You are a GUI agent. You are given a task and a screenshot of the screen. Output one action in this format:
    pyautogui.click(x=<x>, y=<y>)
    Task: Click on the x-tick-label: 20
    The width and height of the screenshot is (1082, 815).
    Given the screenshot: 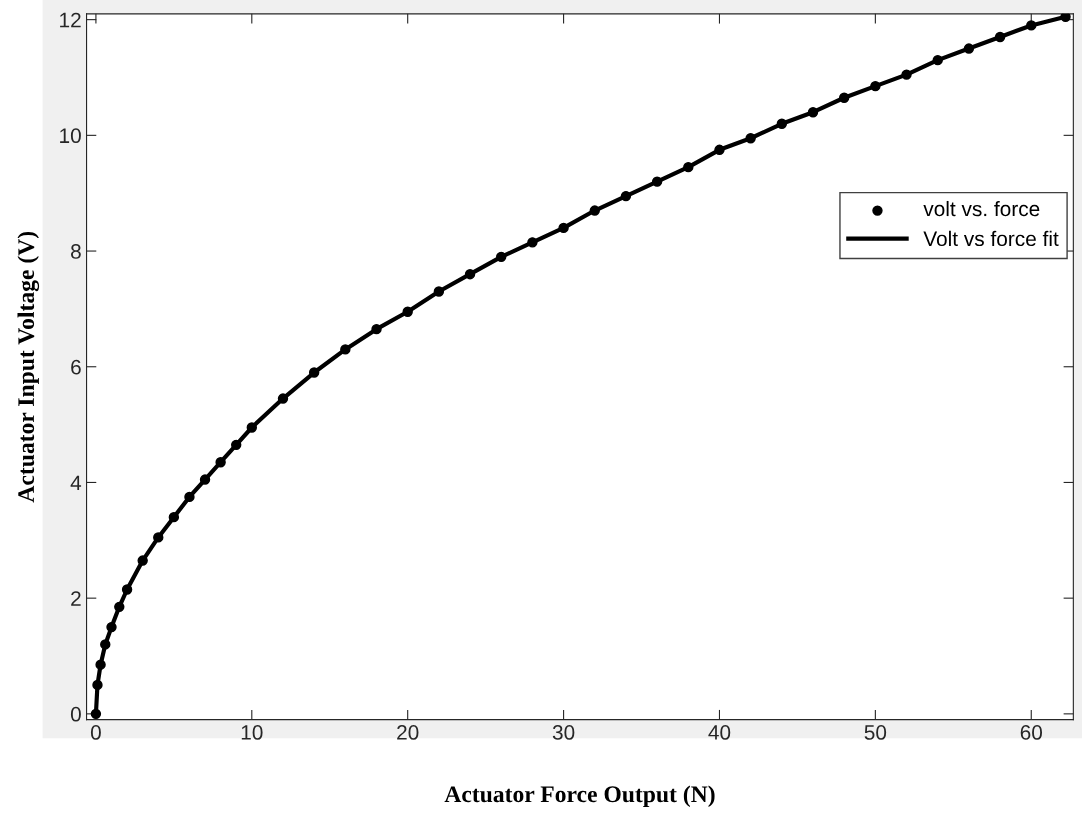 What is the action you would take?
    pyautogui.click(x=408, y=732)
    